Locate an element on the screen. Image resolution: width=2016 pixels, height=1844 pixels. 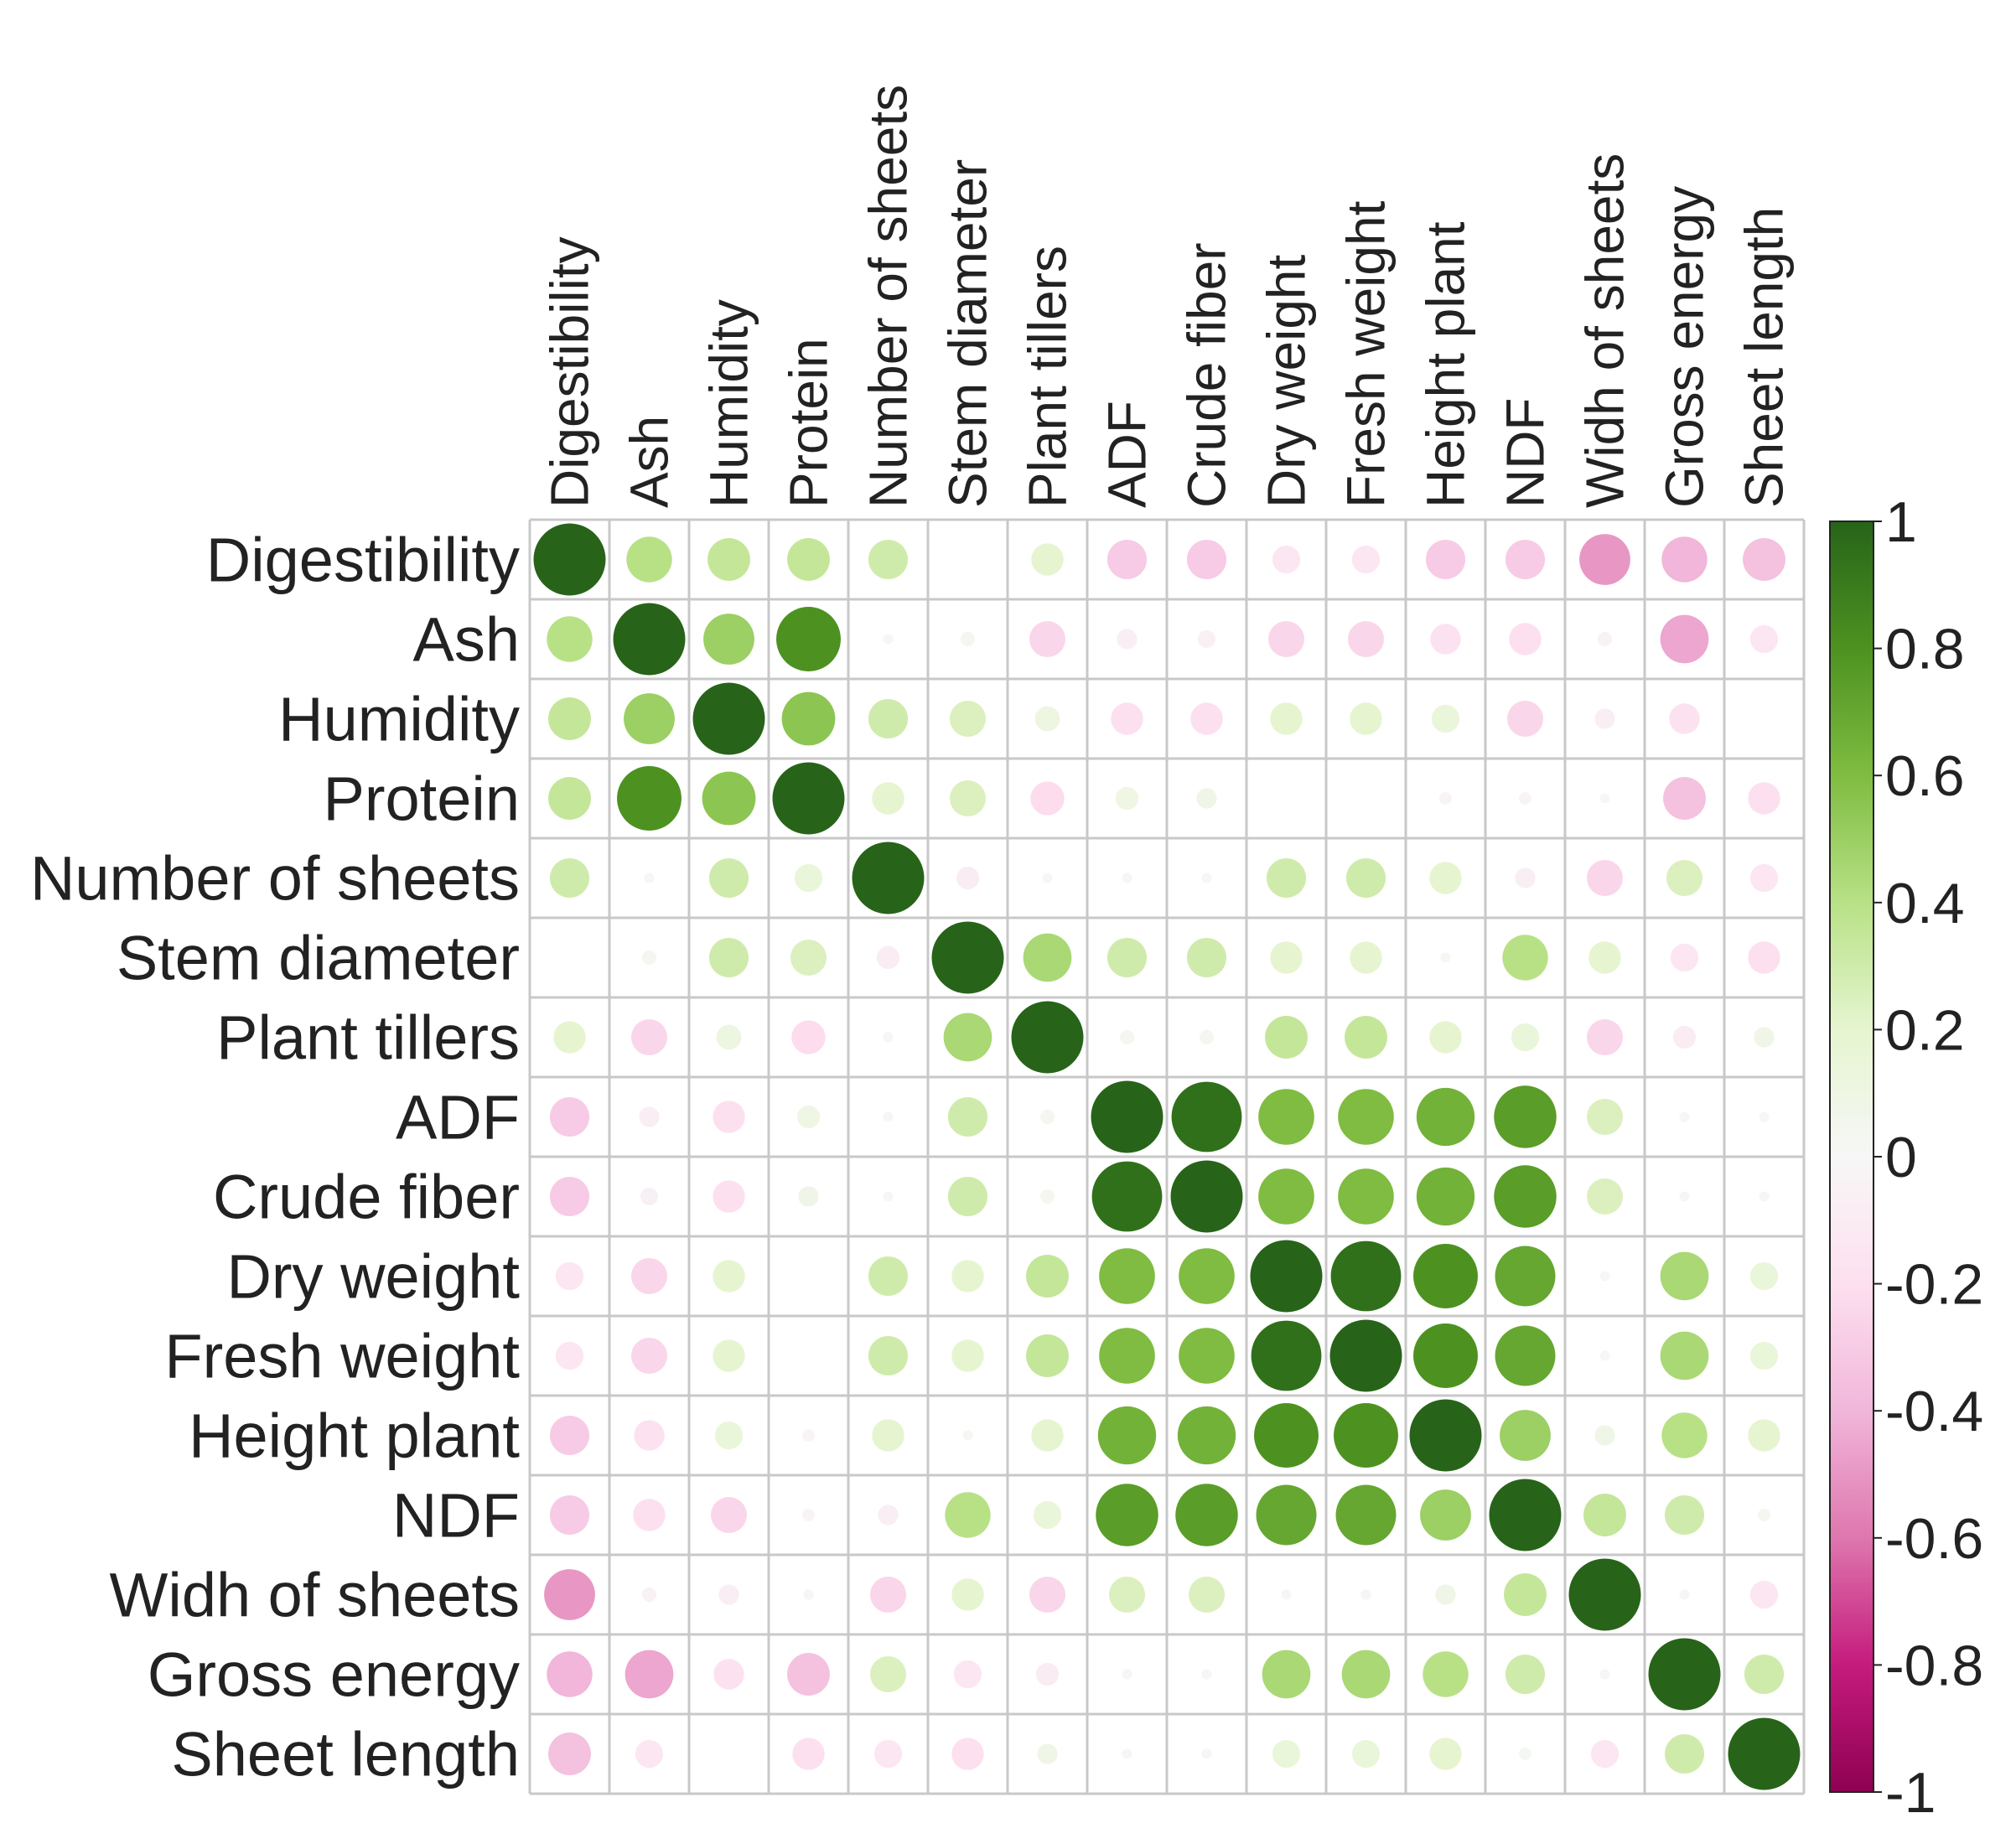
colorbar-tick-label: 0 is located at coordinates (1901, 1157).